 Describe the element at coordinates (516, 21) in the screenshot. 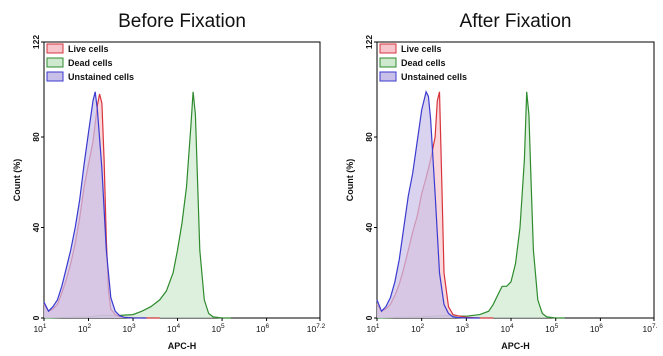

I see `chart-title: After Fixation` at that location.